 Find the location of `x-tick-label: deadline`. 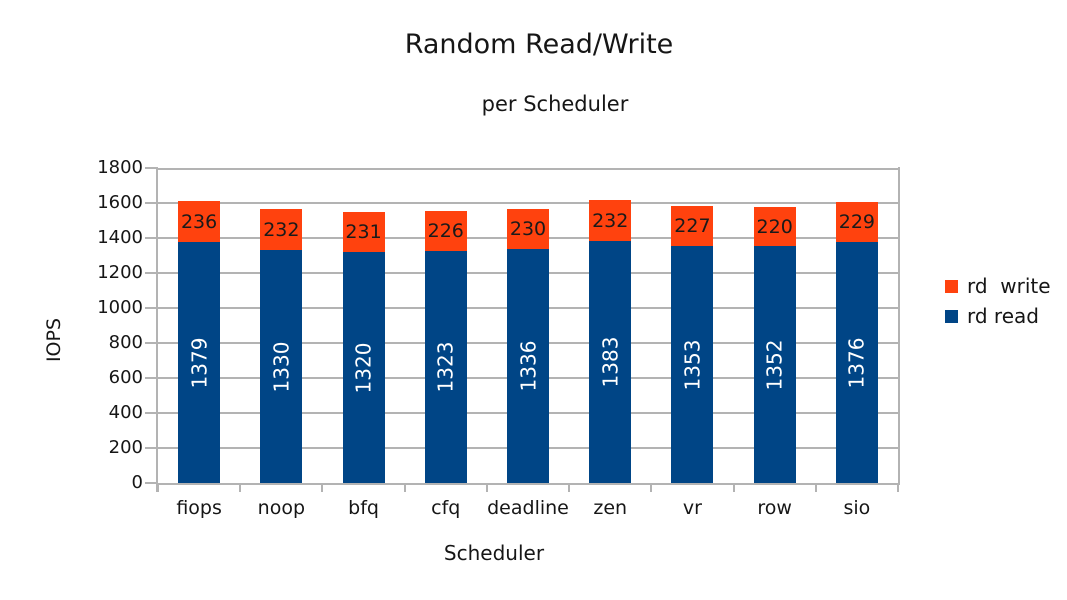

x-tick-label: deadline is located at coordinates (528, 508).